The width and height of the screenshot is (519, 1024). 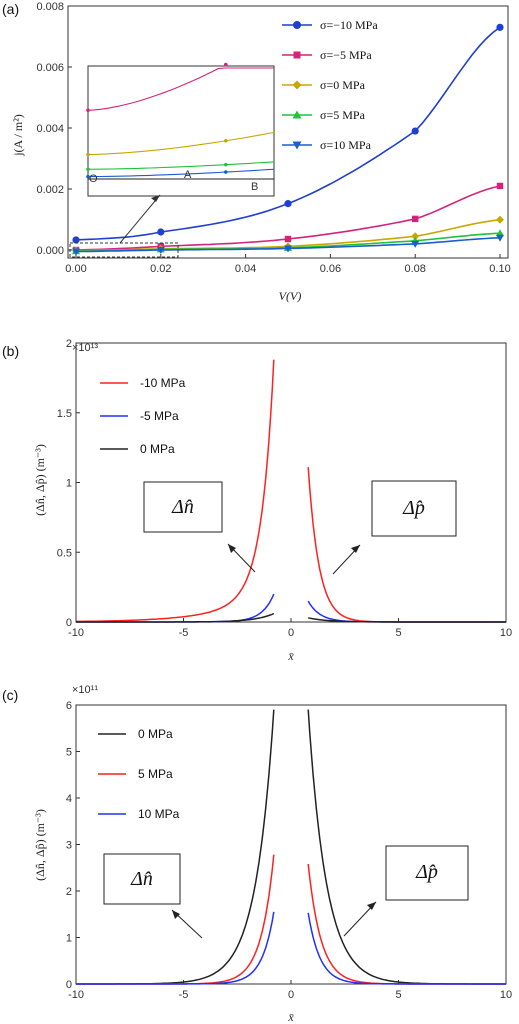 I want to click on legend-label-a: σ=−10 MPa, so click(x=349, y=25).